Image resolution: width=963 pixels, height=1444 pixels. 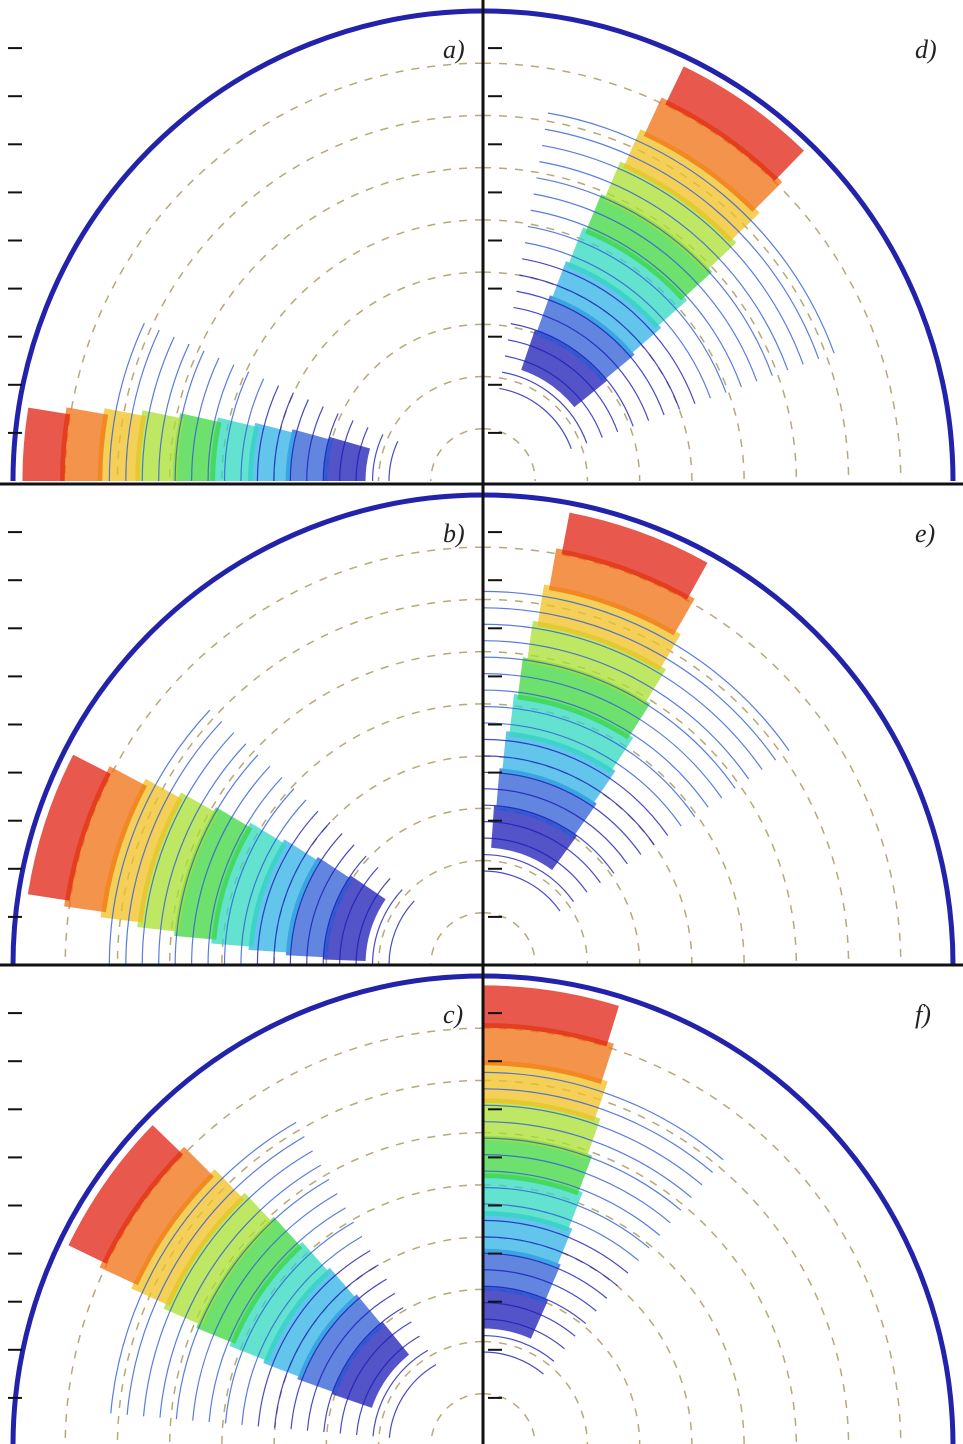 What do you see at coordinates (923, 1014) in the screenshot?
I see `panel-label-f: f)` at bounding box center [923, 1014].